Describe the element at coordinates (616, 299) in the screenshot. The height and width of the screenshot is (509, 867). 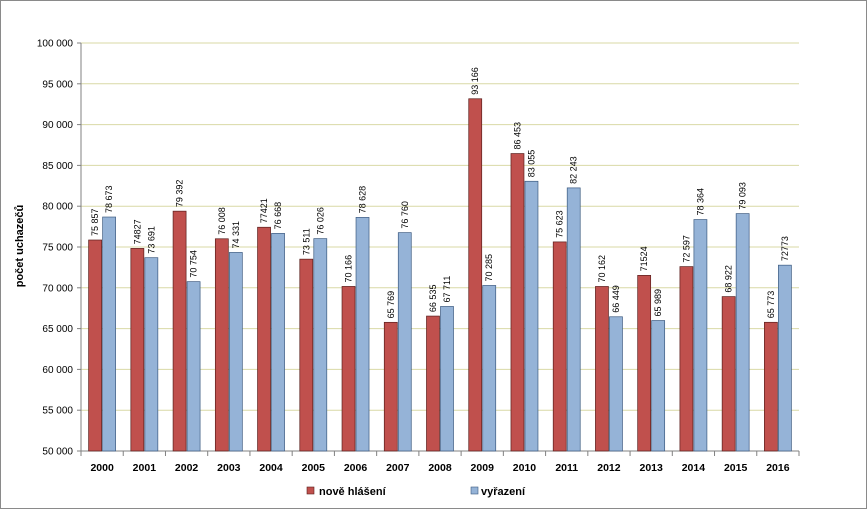
I see `data-label: 66 449` at that location.